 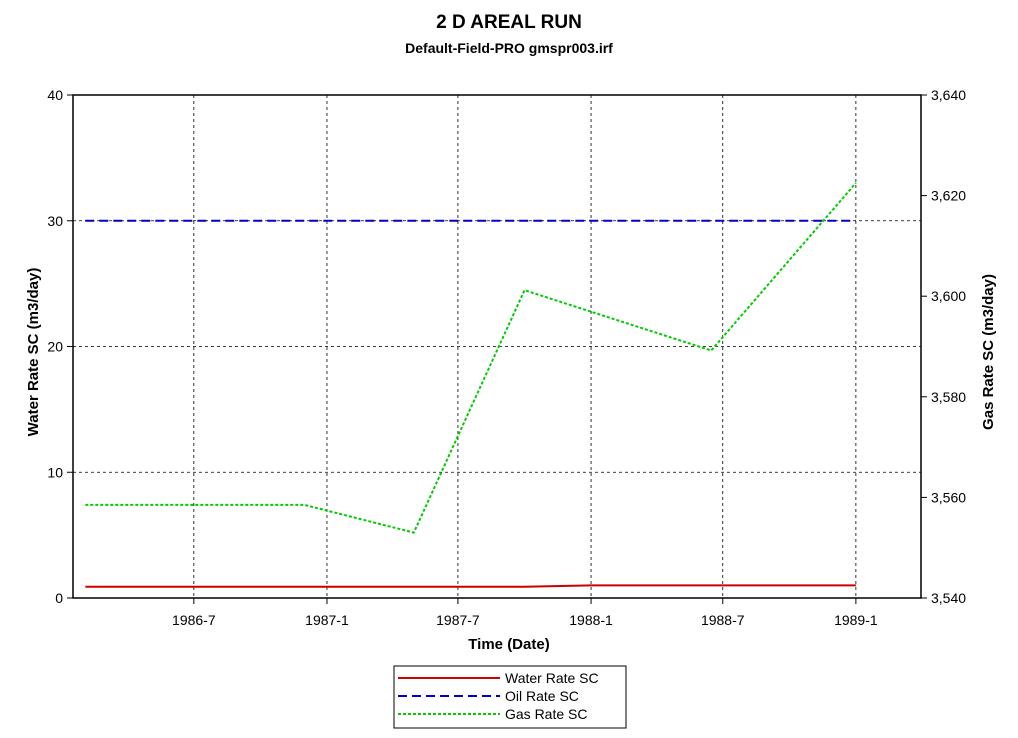 What do you see at coordinates (723, 620) in the screenshot?
I see `x-tick-label: 1988-7` at bounding box center [723, 620].